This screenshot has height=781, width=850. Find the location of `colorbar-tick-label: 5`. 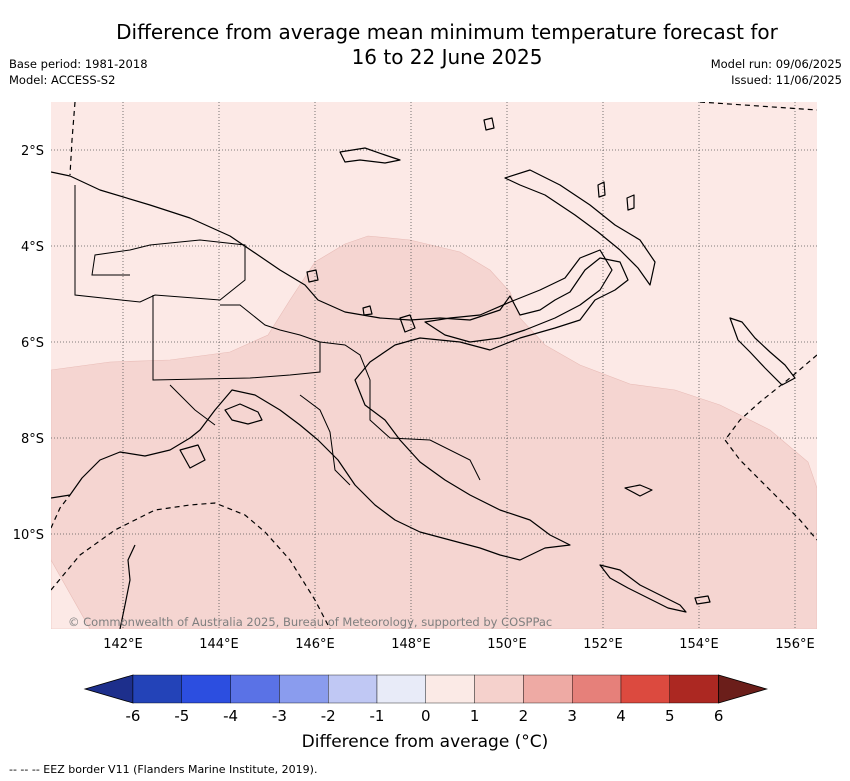

colorbar-tick-label: 5 is located at coordinates (670, 716).